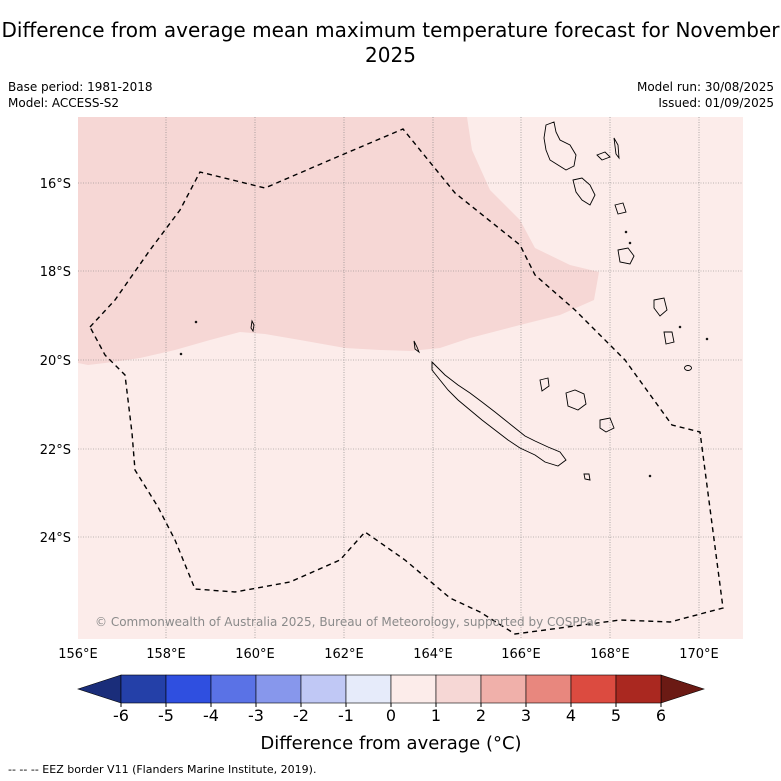 Image resolution: width=781 pixels, height=781 pixels. What do you see at coordinates (705, 87) in the screenshot?
I see `model-run: Model run: 30/08/2025` at bounding box center [705, 87].